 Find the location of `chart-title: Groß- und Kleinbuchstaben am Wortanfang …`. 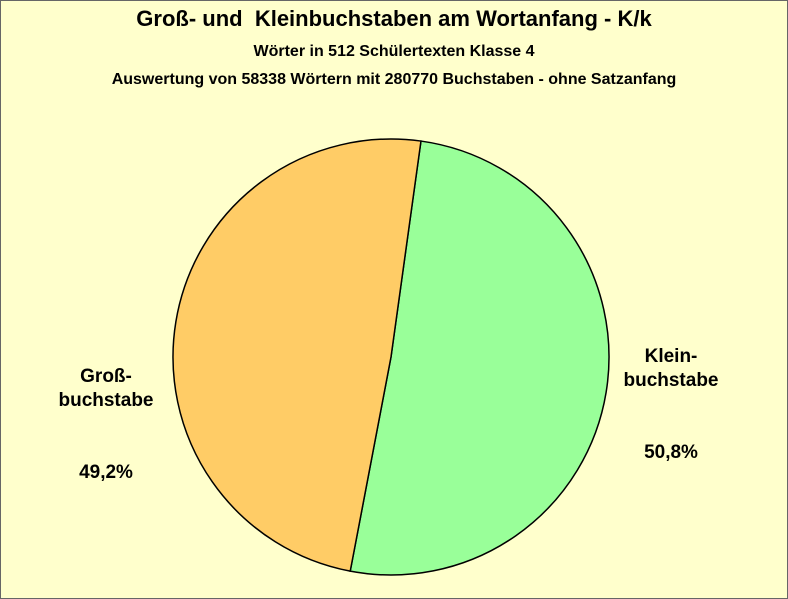

chart-title: Groß- und Kleinbuchstaben am Wortanfang … is located at coordinates (394, 18).